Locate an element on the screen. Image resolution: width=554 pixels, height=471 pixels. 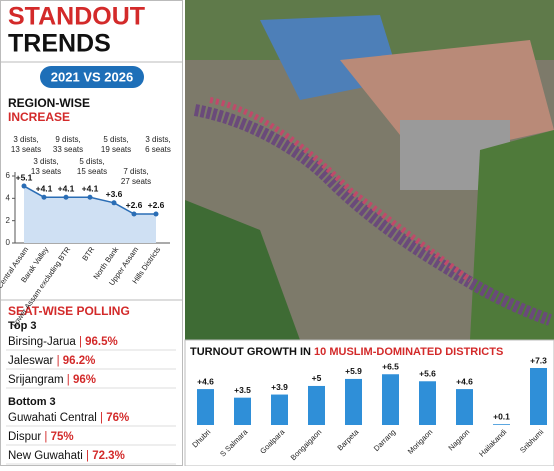
y-tick-label: 6 is located at coordinates (8, 175).